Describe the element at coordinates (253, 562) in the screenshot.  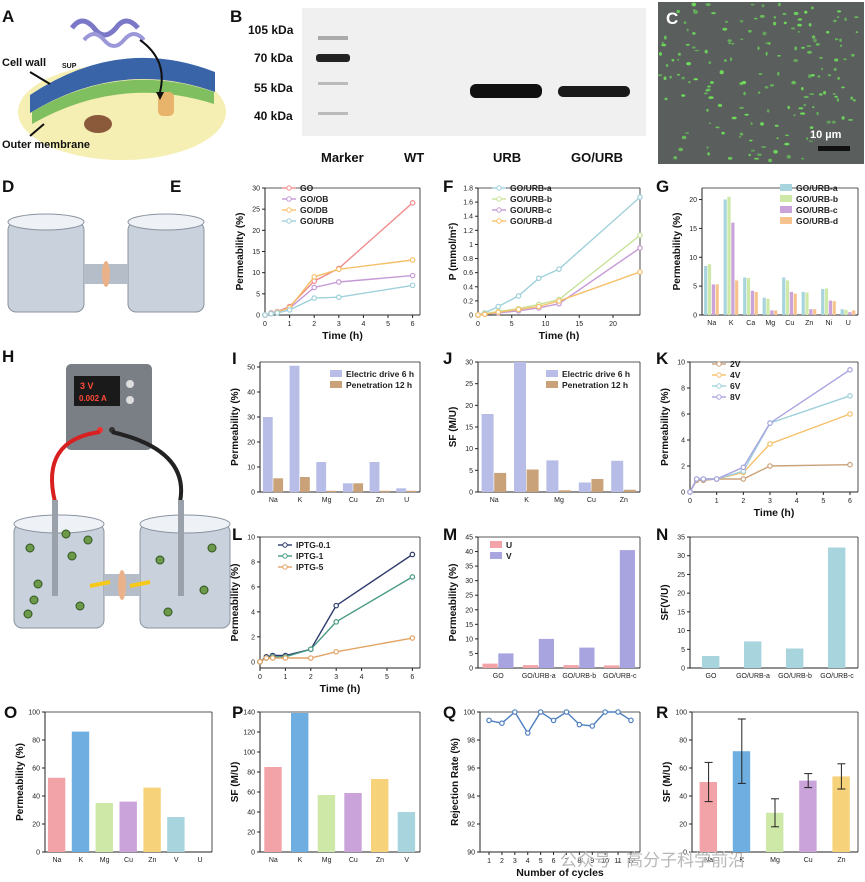
I see `y-tick-label: 8` at that location.